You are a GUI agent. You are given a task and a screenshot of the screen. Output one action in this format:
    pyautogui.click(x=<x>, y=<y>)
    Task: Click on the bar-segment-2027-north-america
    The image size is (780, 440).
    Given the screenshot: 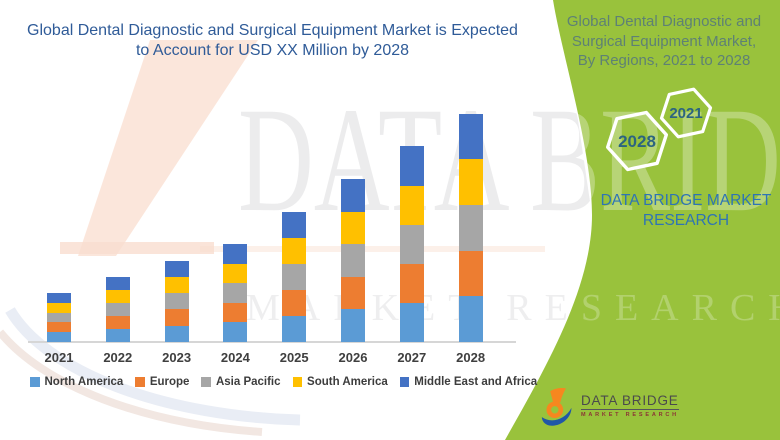 What is the action you would take?
    pyautogui.click(x=411, y=322)
    